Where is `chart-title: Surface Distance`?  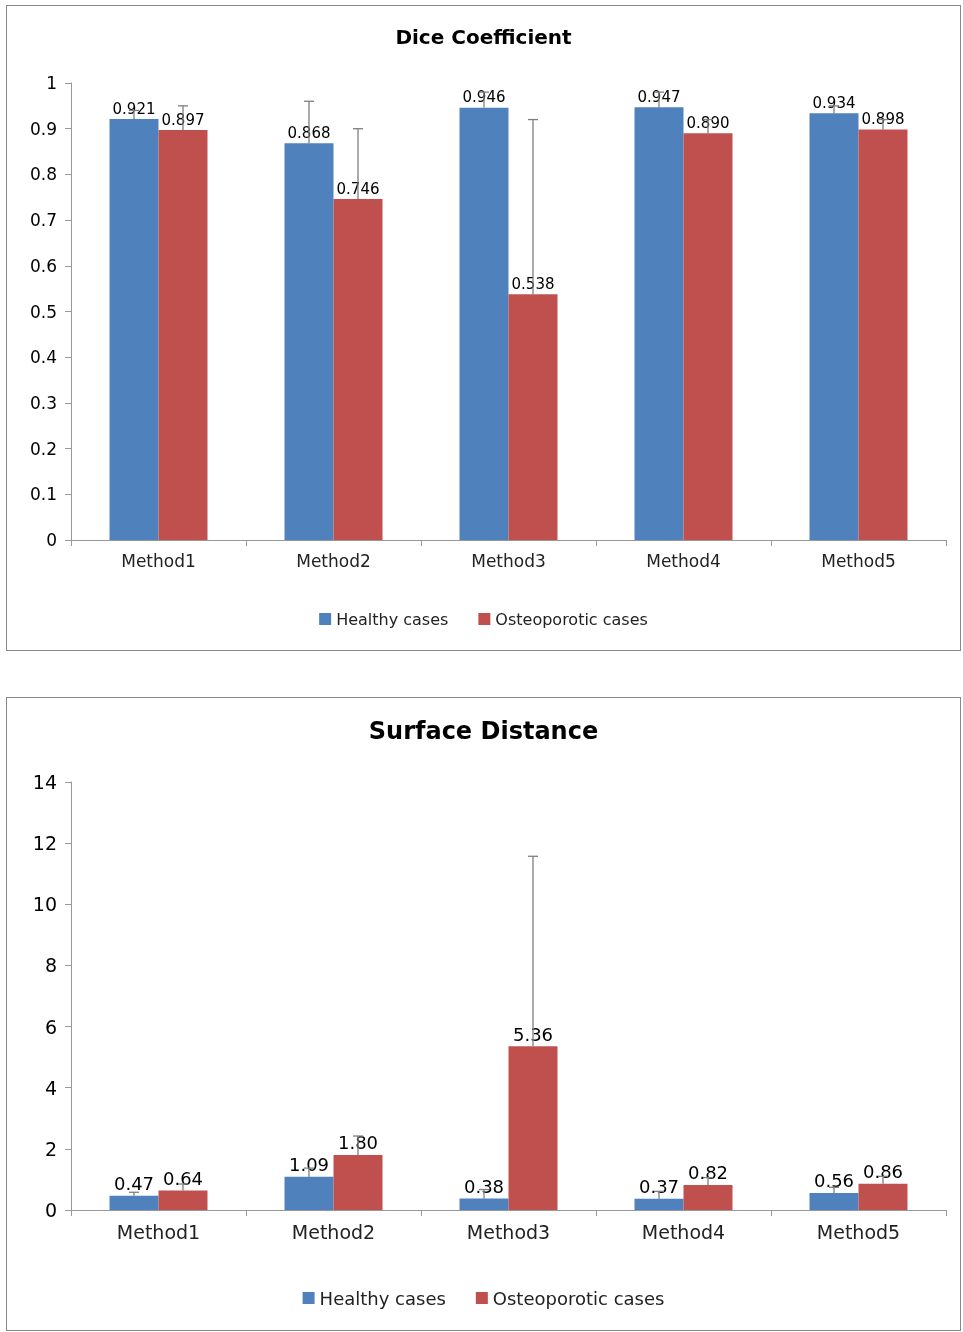 chart-title: Surface Distance is located at coordinates (483, 731).